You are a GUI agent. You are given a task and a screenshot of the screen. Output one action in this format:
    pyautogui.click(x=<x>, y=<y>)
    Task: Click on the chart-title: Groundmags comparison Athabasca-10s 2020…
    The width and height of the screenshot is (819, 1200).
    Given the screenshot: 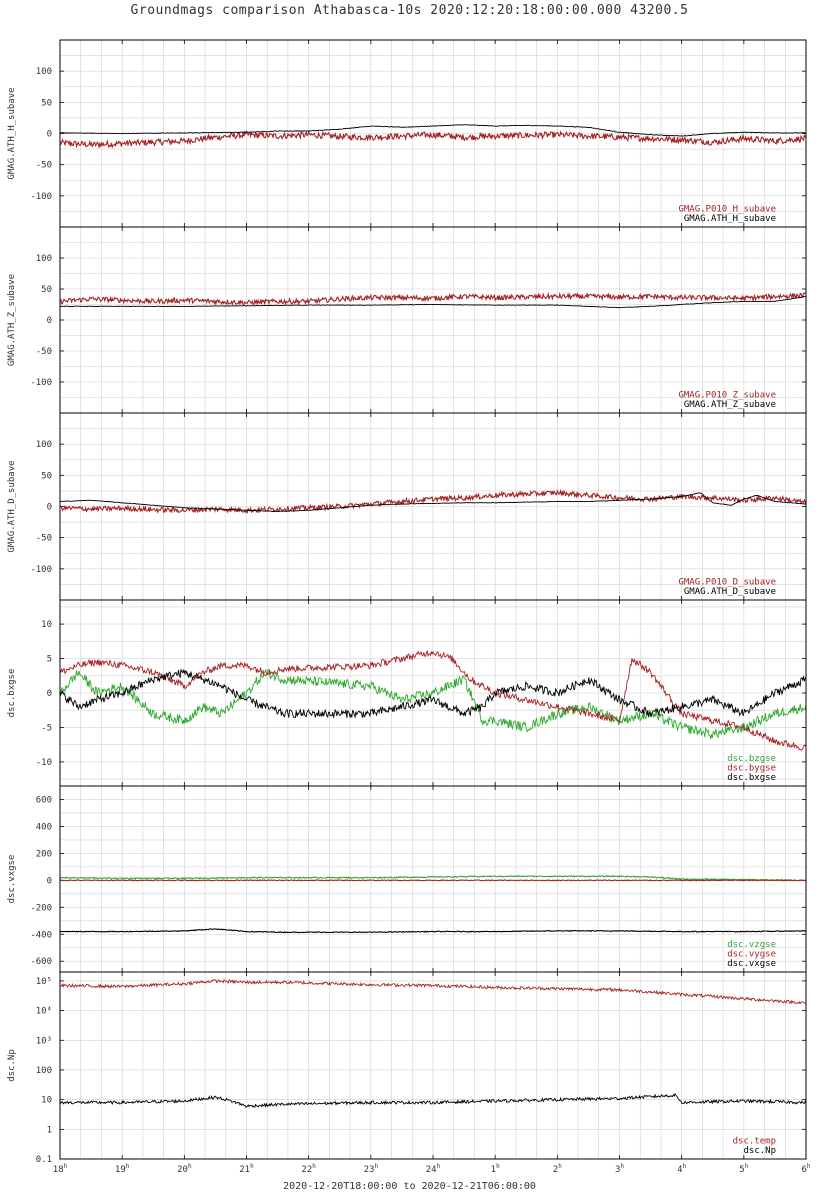 What is the action you would take?
    pyautogui.click(x=409, y=10)
    